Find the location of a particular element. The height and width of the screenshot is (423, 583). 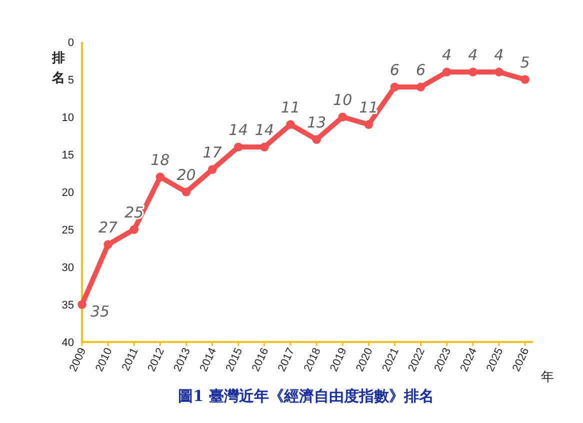

x-tick-label: 2009 is located at coordinates (78, 360).